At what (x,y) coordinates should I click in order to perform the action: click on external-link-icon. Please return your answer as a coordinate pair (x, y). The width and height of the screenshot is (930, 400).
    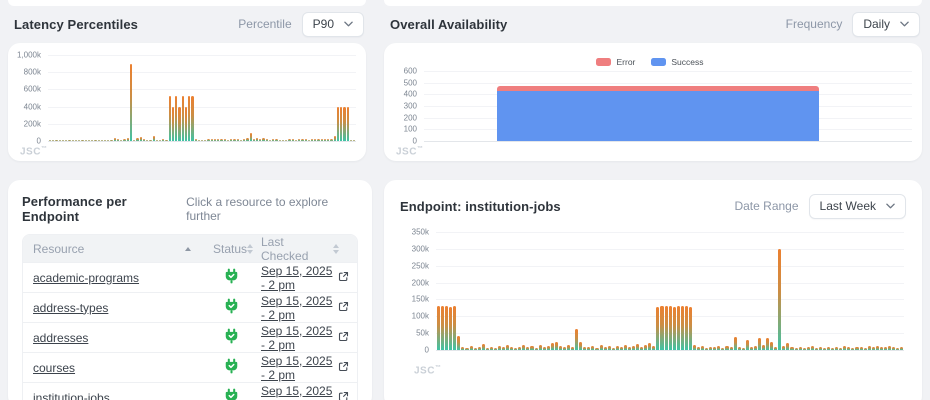
    Looking at the image, I should click on (343, 338).